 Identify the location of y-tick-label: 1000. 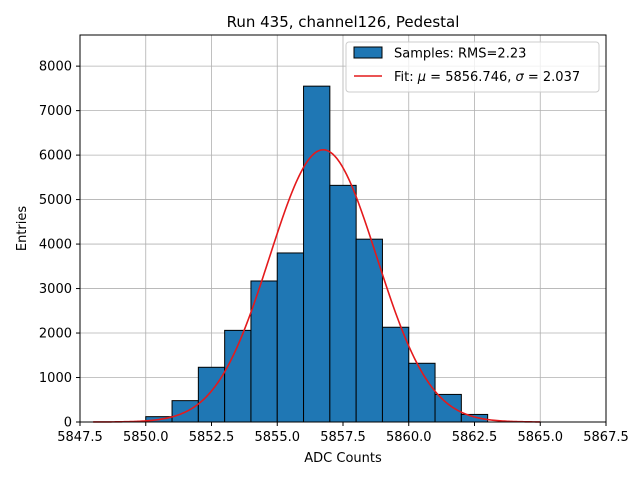
(55, 378).